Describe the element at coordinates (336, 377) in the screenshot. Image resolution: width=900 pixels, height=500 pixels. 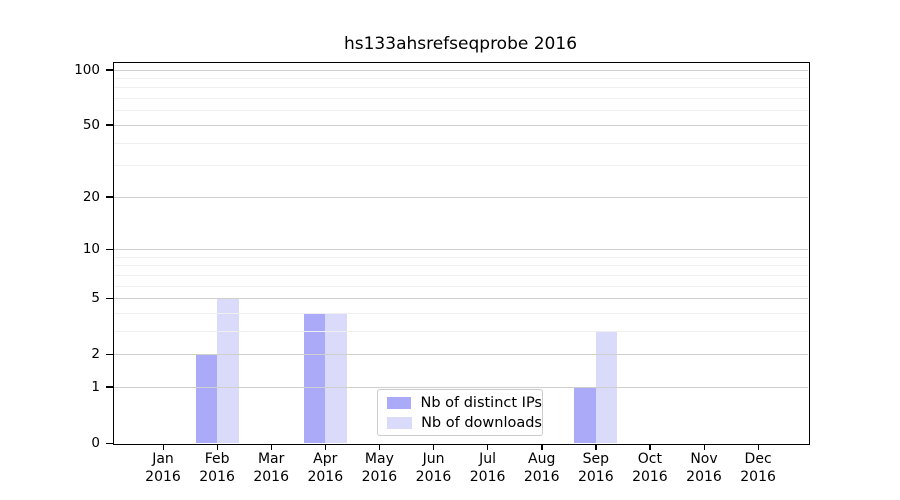
I see `bar-downloads-apr` at that location.